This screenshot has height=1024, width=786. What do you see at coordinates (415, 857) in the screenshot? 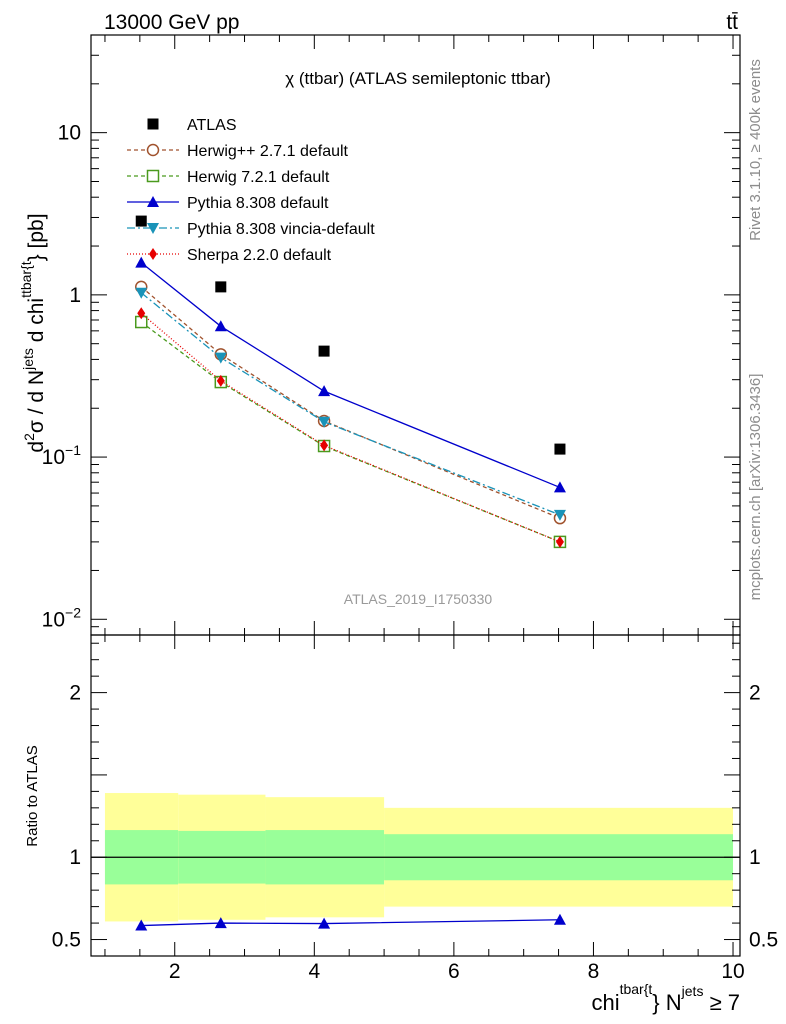
I see `ratio-bands` at bounding box center [415, 857].